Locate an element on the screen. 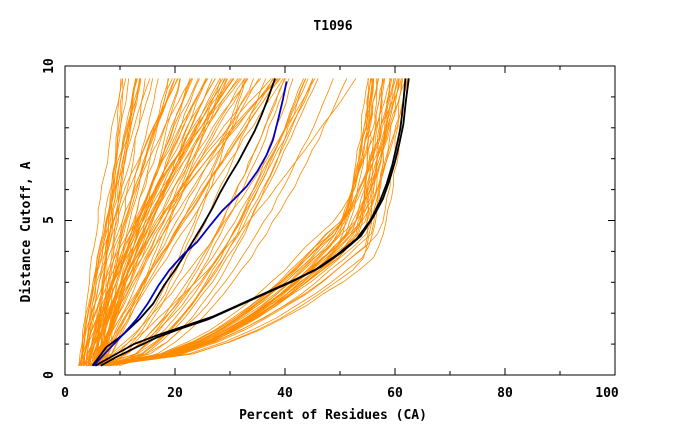 Image resolution: width=680 pixels, height=440 pixels. y-axis-label: Distance Cutoff, A is located at coordinates (26, 231).